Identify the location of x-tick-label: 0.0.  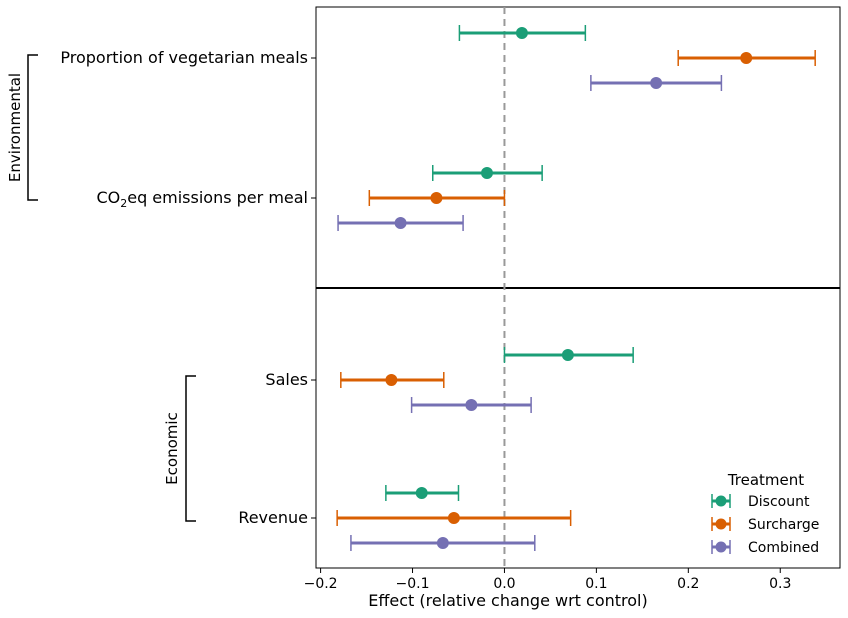
(504, 584).